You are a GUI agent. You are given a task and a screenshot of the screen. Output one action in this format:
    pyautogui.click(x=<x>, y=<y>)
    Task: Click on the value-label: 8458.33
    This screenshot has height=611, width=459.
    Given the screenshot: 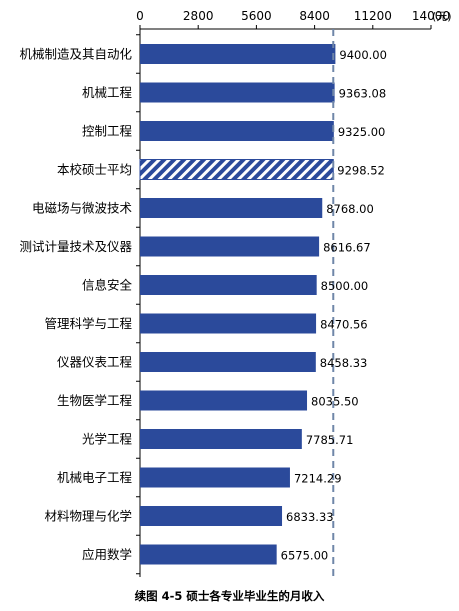 What is the action you would take?
    pyautogui.click(x=344, y=363)
    